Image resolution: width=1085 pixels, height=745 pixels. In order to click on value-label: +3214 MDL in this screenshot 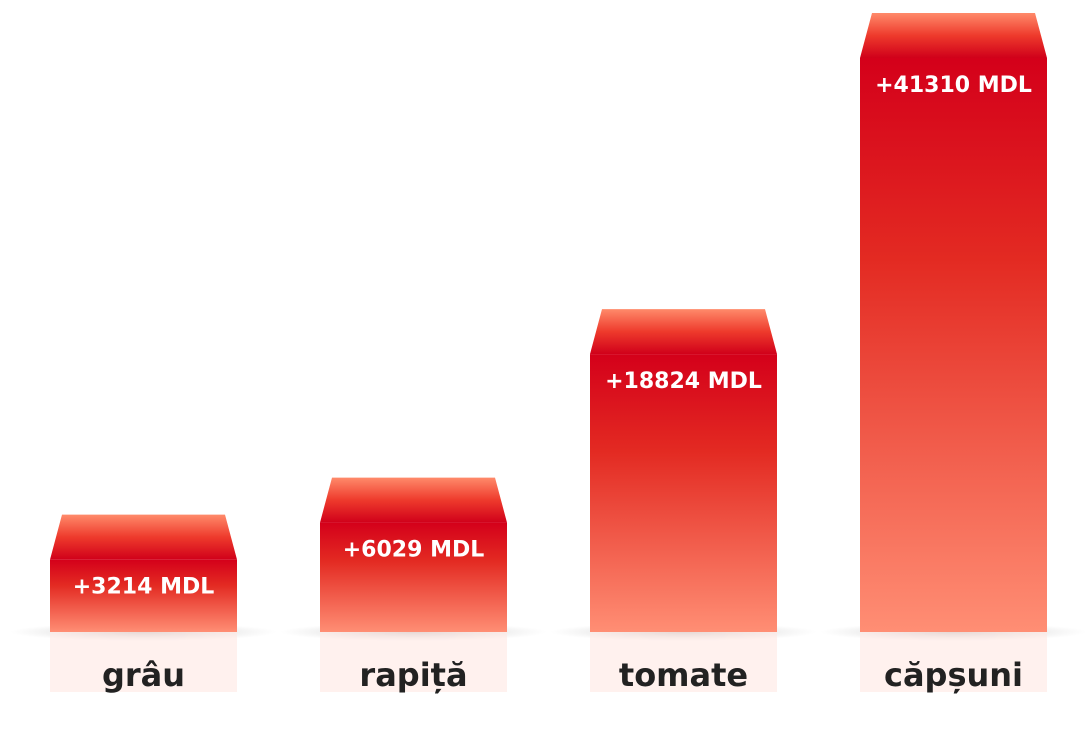, I will do `click(144, 587)`.